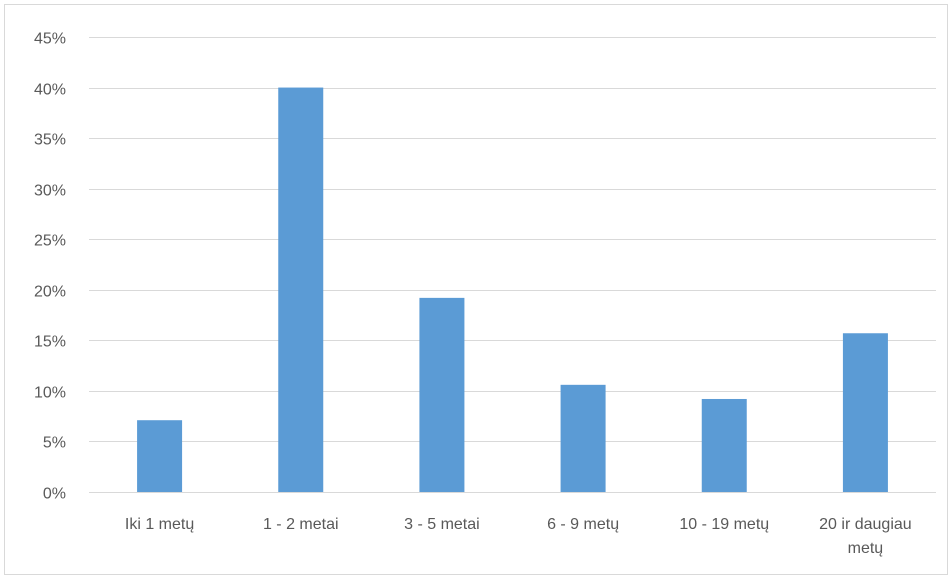 Image resolution: width=952 pixels, height=579 pixels. I want to click on y-tick-label: 45%, so click(50, 39).